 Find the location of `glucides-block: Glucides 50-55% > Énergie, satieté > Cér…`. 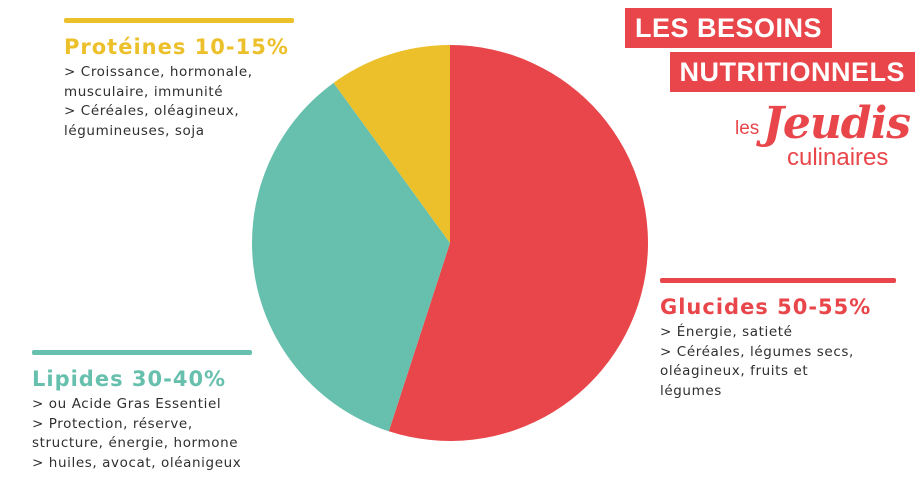

glucides-block: Glucides 50-55% > Énergie, satieté > Cér… is located at coordinates (778, 339).